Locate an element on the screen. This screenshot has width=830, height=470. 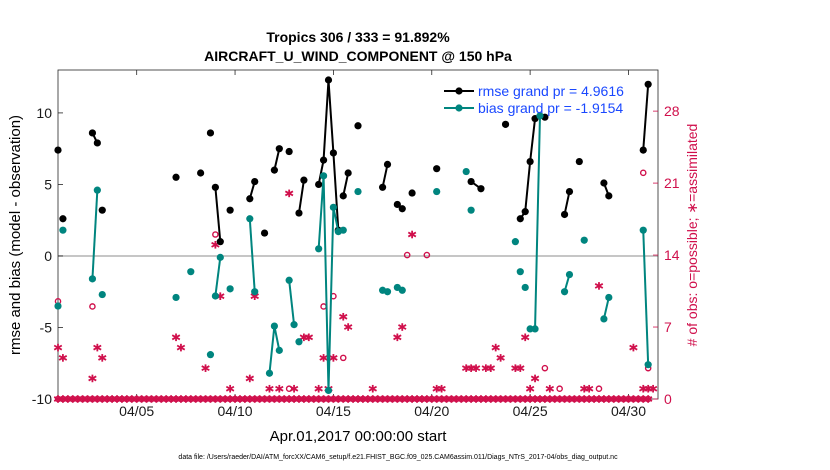
chart-title: Tropics 306 / 333 = 91.892% is located at coordinates (358, 37).